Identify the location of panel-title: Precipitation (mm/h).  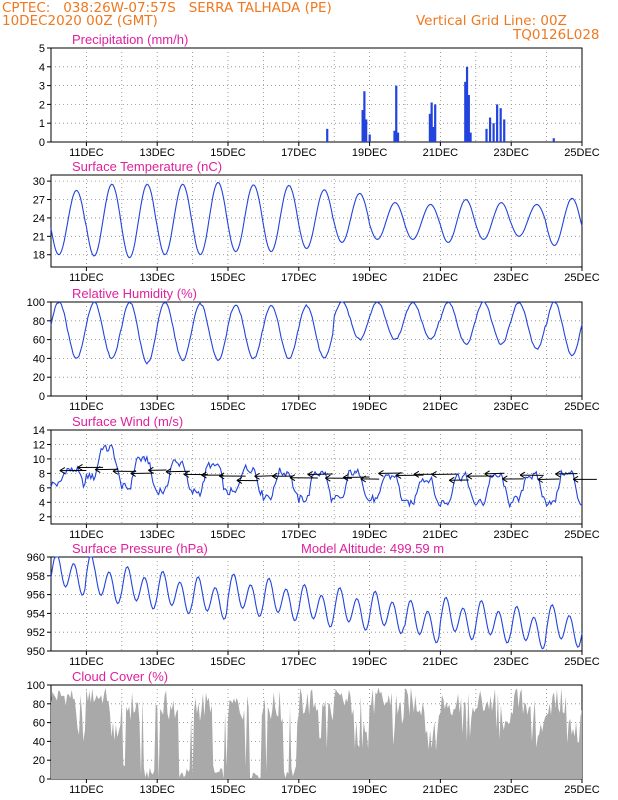
(130, 39).